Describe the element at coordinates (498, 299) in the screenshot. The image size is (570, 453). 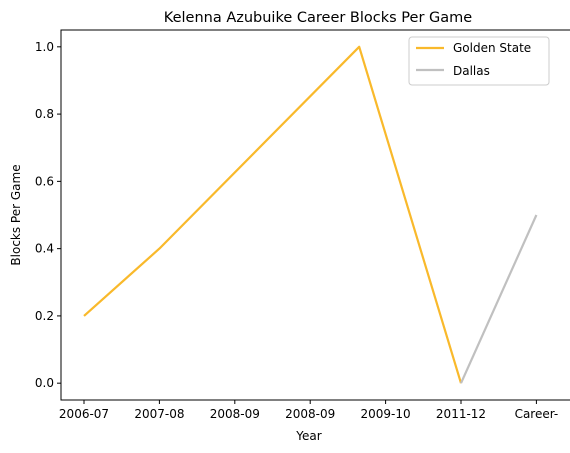
I see `series-line-dallas` at that location.